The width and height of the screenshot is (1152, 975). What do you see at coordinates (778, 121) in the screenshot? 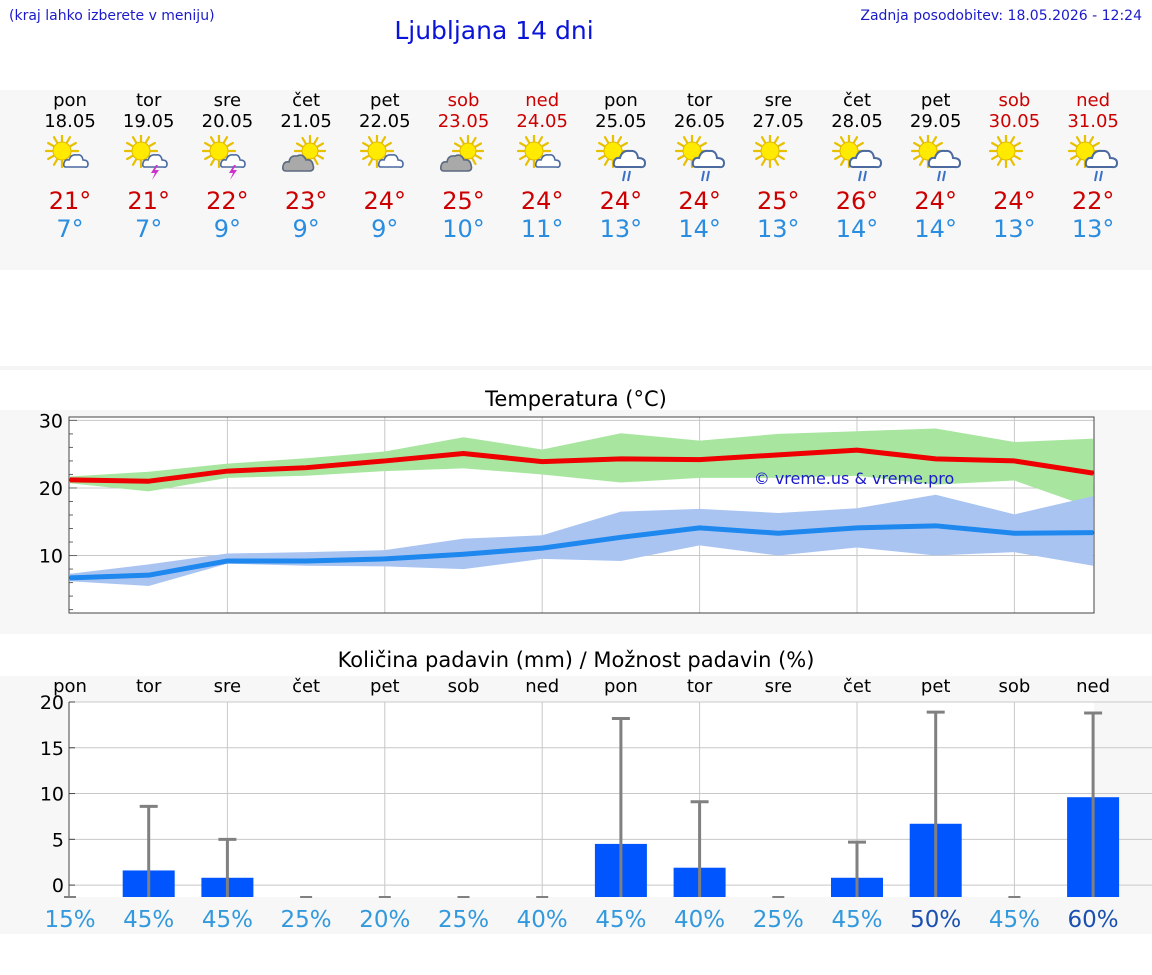
I see `day-date: 27.05` at bounding box center [778, 121].